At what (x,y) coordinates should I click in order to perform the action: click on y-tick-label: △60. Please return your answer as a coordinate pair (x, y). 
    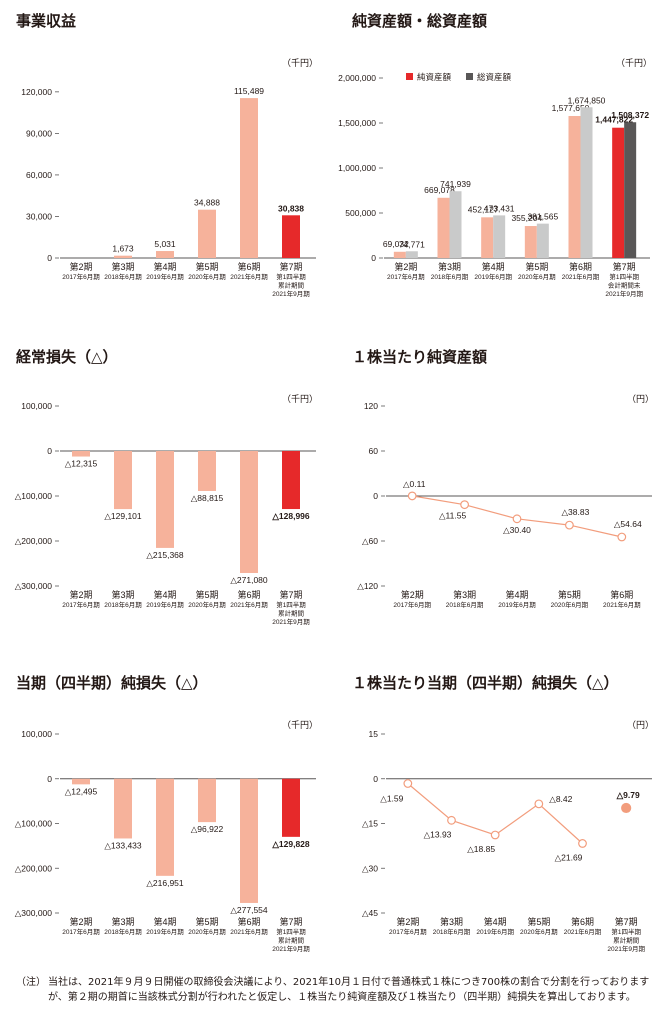
    Looking at the image, I should click on (370, 541).